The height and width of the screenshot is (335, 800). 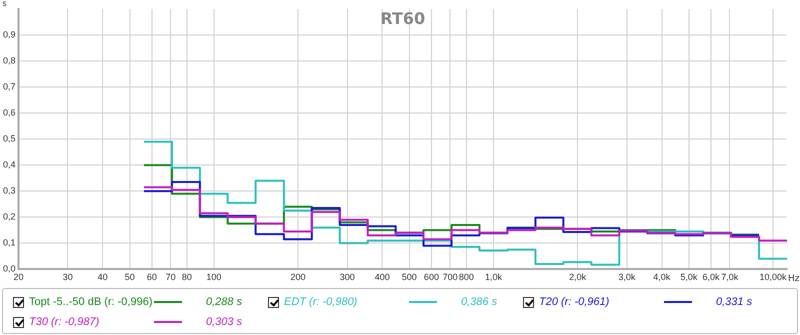 I want to click on y-tick-label: 0,6, so click(x=9, y=113).